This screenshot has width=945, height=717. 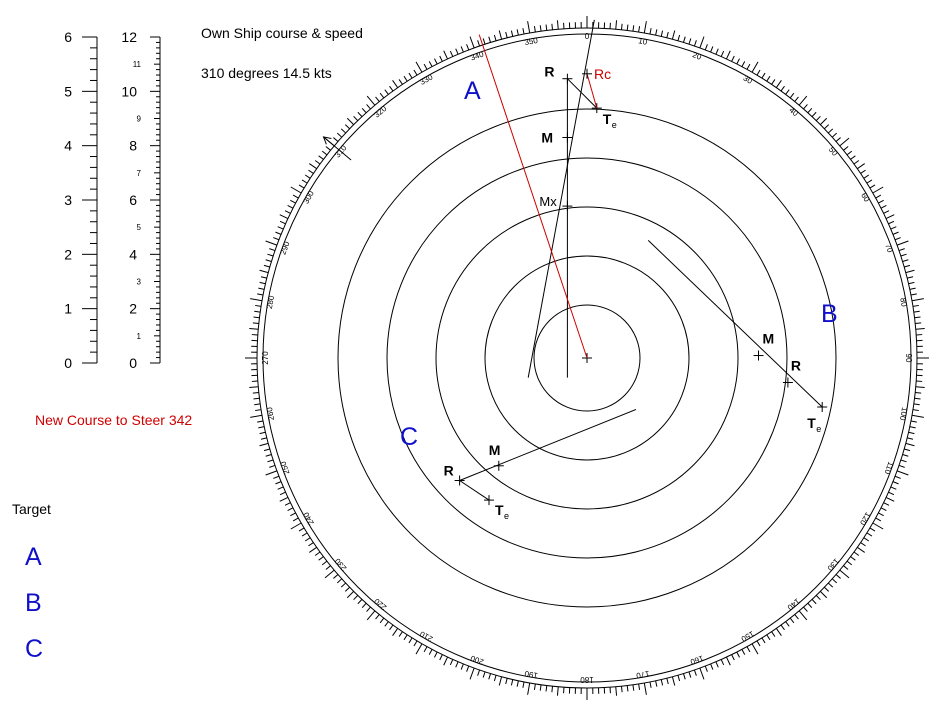 I want to click on compass-label: 170, so click(x=642, y=674).